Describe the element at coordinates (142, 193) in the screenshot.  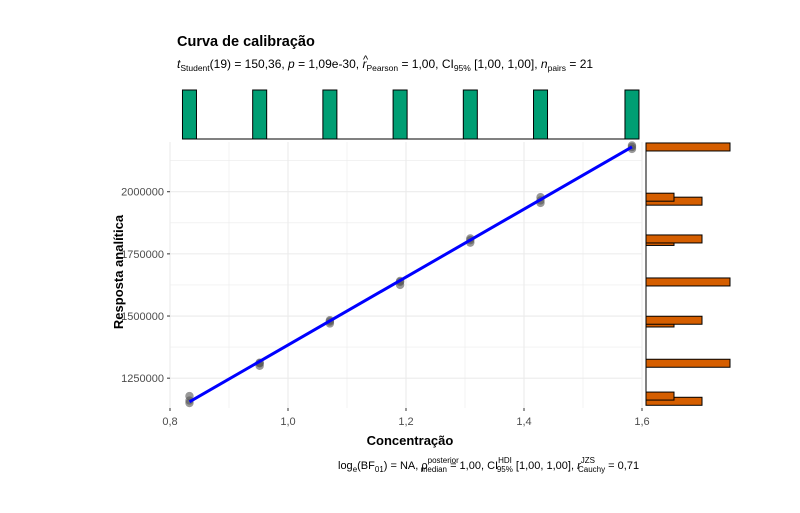
I see `y-tick-label: 2000000` at that location.